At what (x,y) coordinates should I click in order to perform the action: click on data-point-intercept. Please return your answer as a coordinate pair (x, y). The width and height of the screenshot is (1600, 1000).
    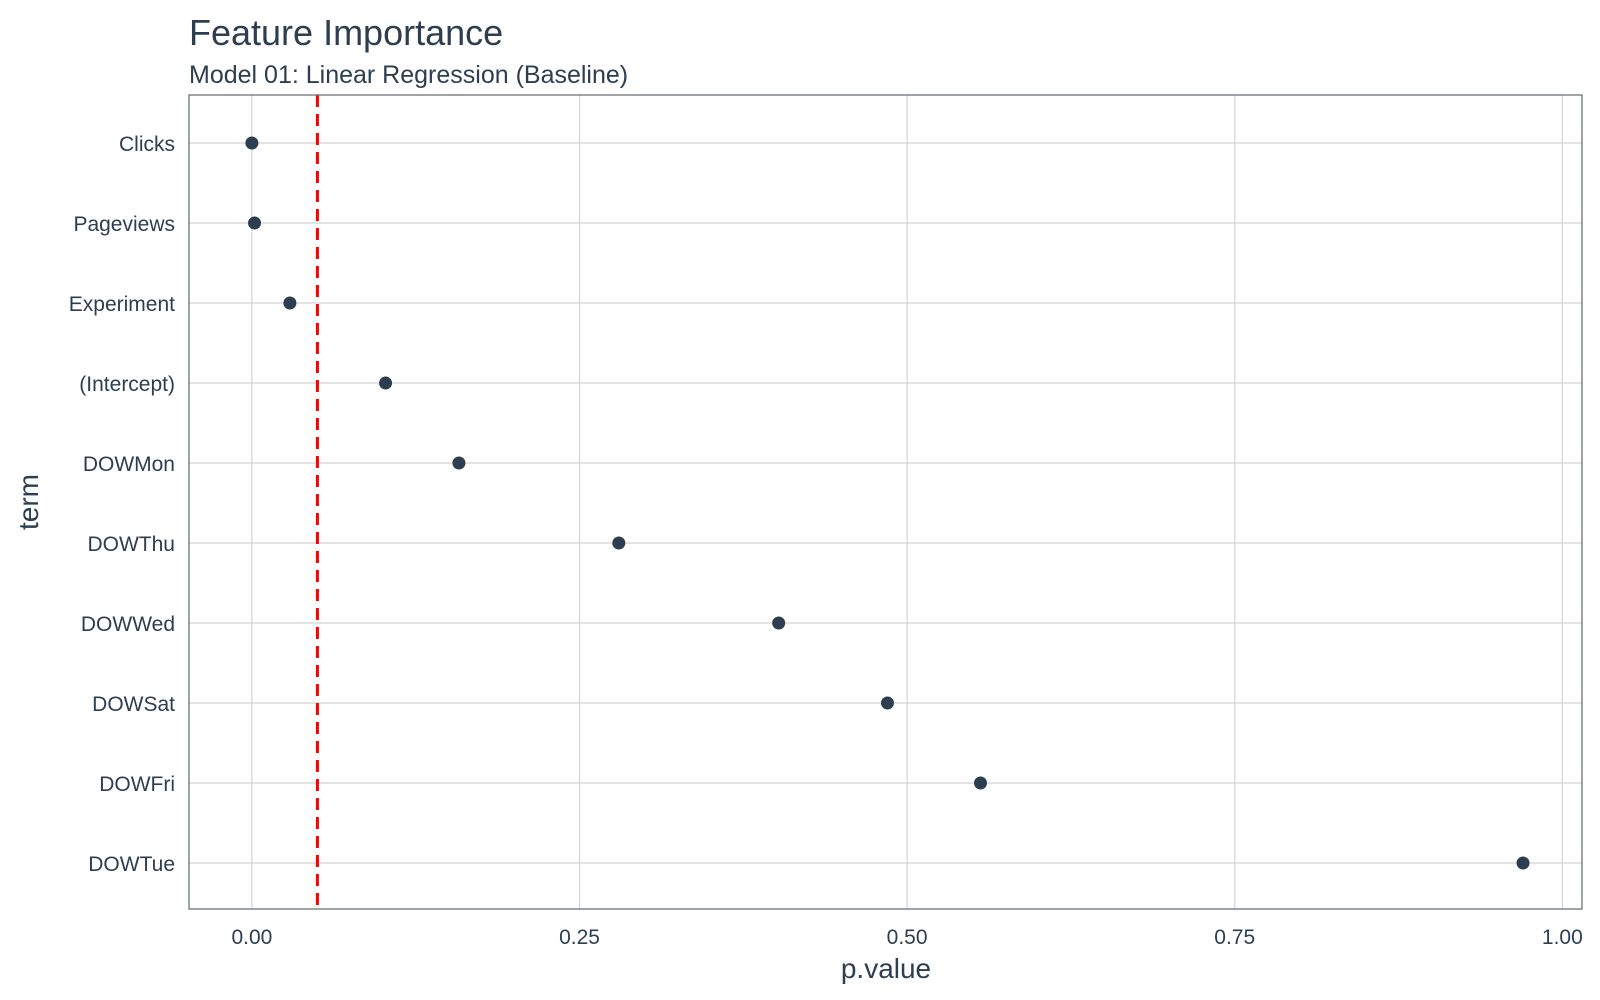
    Looking at the image, I should click on (386, 383).